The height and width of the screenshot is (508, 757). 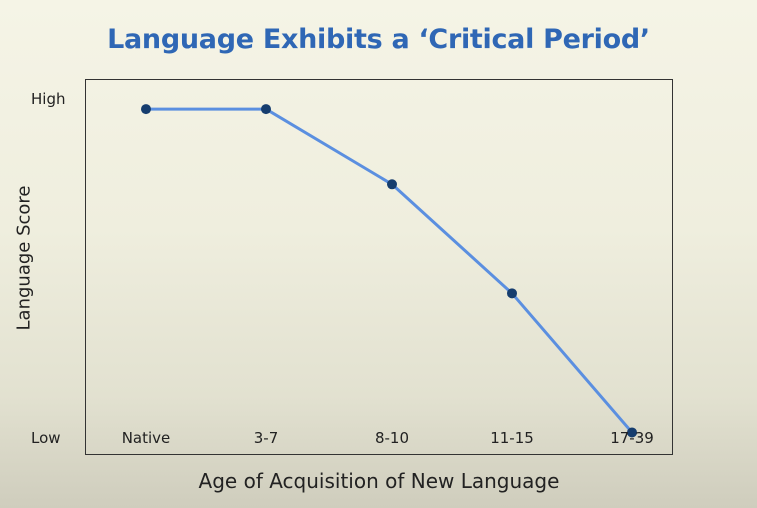 I want to click on x-tick-label: 17-39, so click(x=632, y=438).